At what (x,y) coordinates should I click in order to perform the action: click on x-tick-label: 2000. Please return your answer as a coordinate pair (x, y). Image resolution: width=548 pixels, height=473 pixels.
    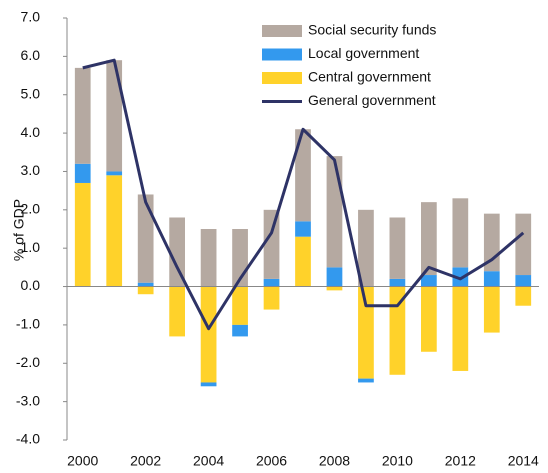
    Looking at the image, I should click on (82, 461).